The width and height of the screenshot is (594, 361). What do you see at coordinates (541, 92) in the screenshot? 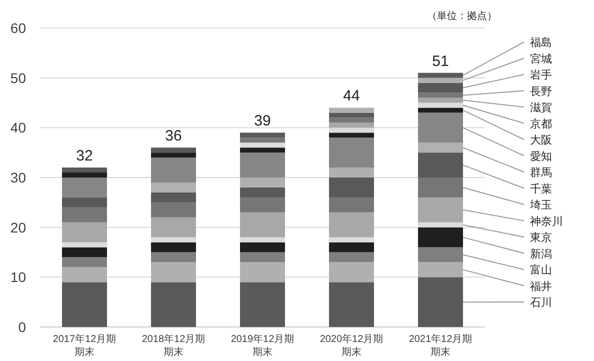
I see `text: 長野` at bounding box center [541, 92].